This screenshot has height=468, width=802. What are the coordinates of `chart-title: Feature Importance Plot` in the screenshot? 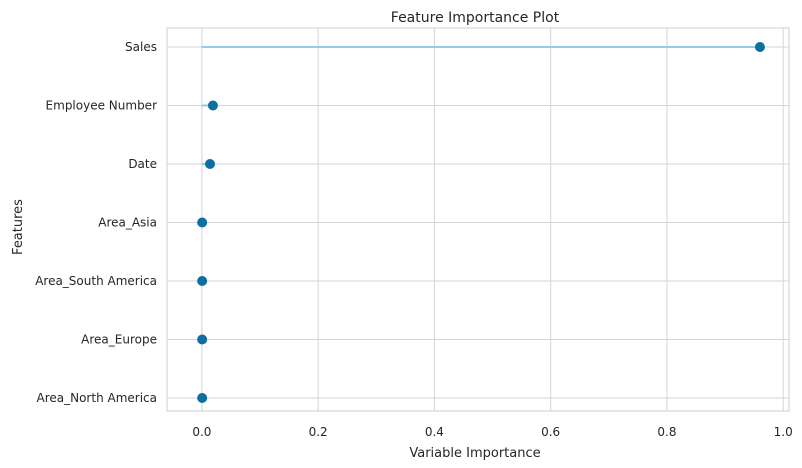 It's located at (475, 18).